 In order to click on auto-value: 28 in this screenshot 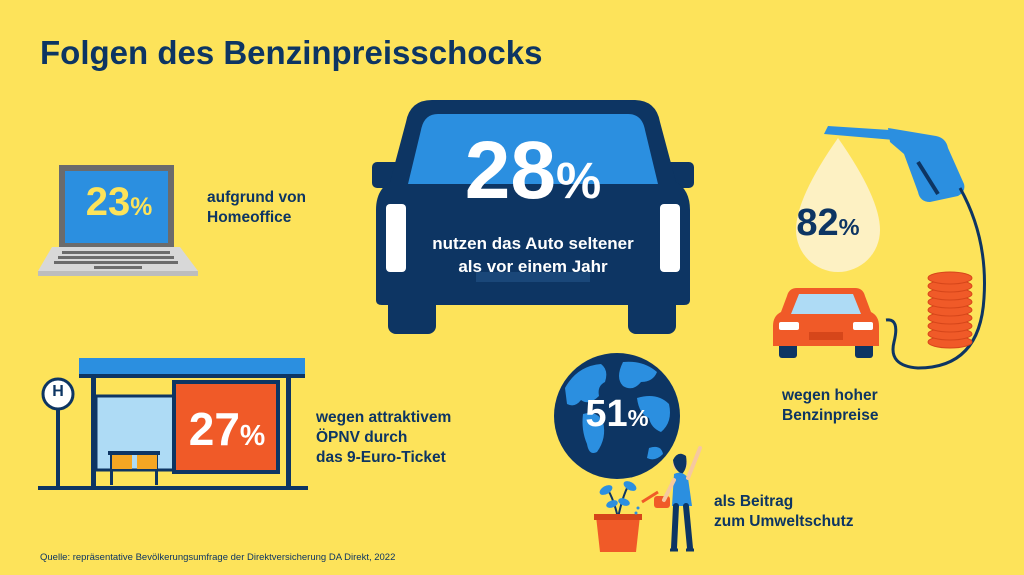, I will do `click(510, 170)`.